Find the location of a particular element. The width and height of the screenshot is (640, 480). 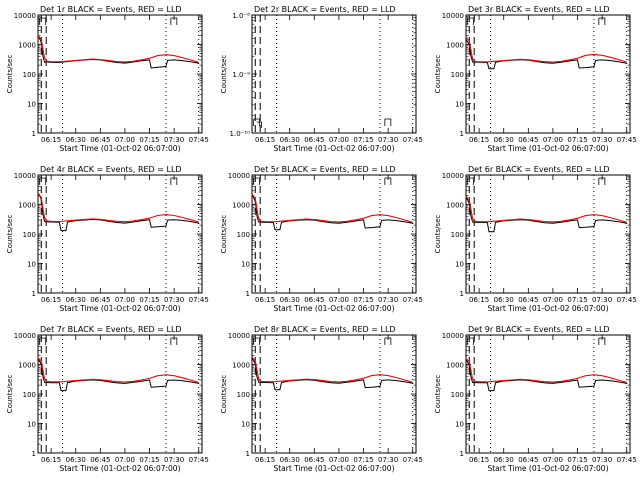

y-tick-label: 1.0⁻⁸ is located at coordinates (241, 16).